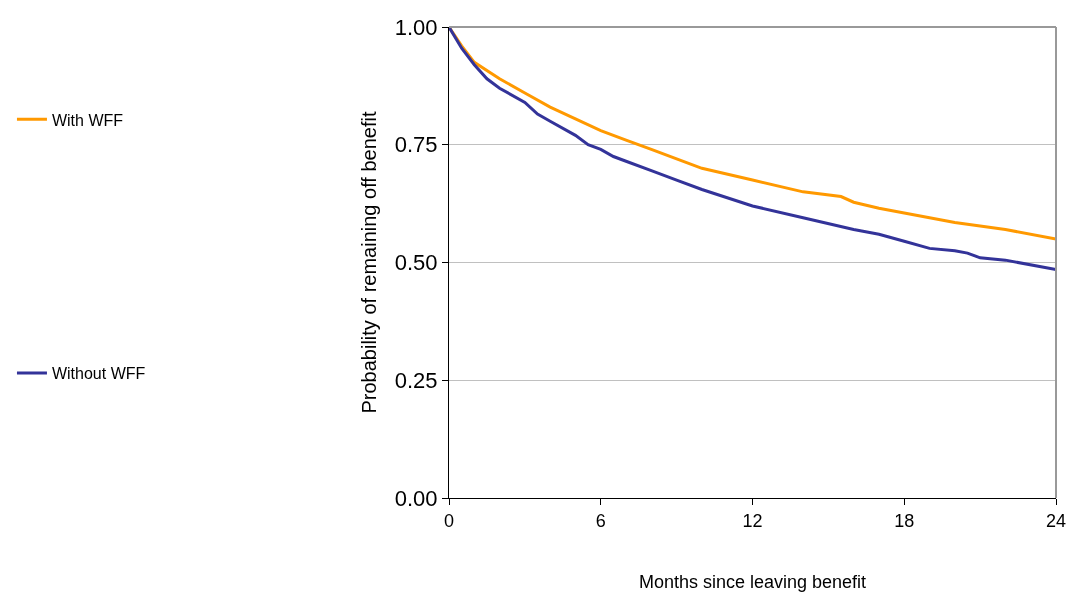 This screenshot has width=1078, height=604. I want to click on y-tick-label: 1.00, so click(416, 27).